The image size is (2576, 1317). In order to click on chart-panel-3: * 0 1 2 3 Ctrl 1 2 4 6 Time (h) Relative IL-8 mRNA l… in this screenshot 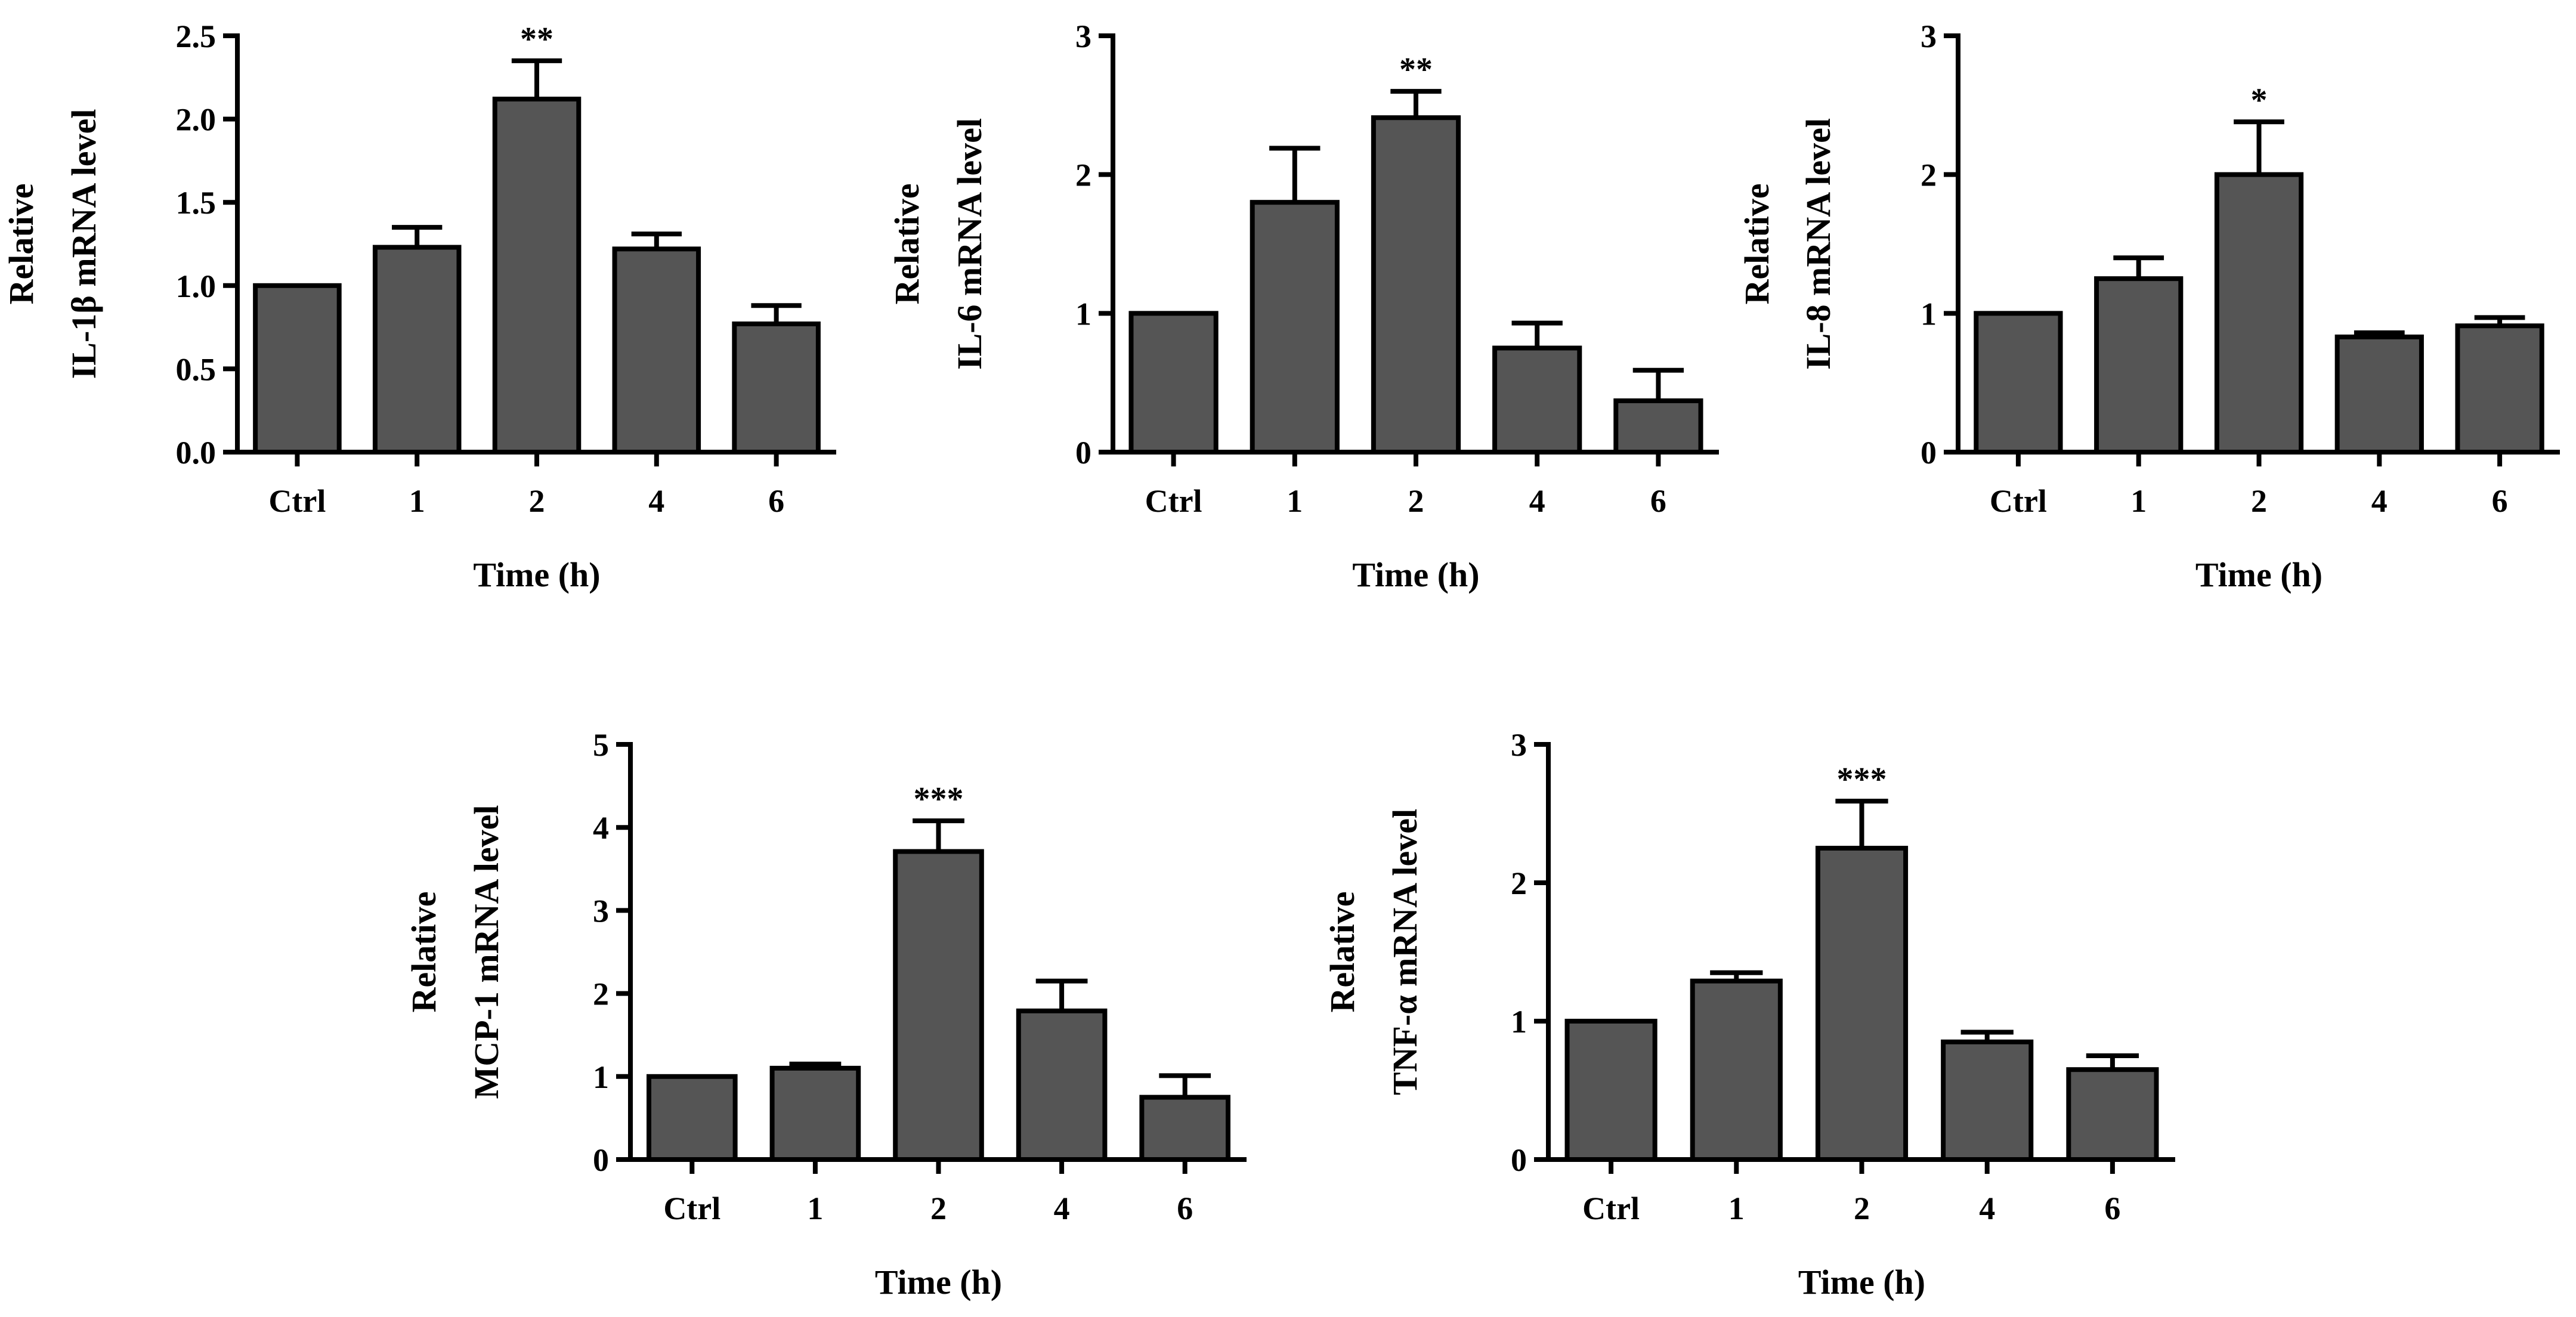, I will do `click(2148, 306)`.